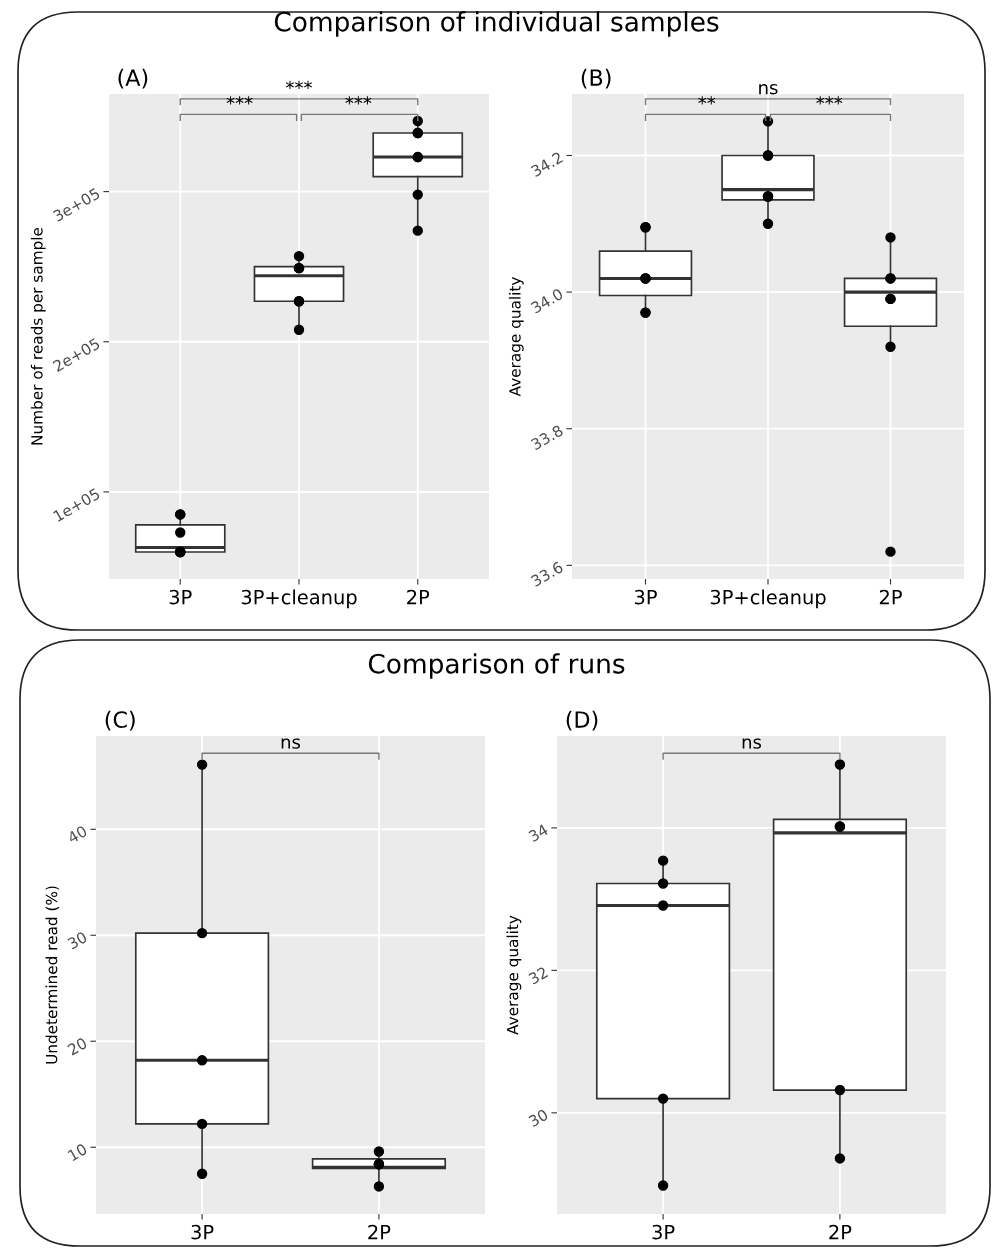 The width and height of the screenshot is (993, 1252). I want to click on y-tick-label: 33.8, so click(547, 437).